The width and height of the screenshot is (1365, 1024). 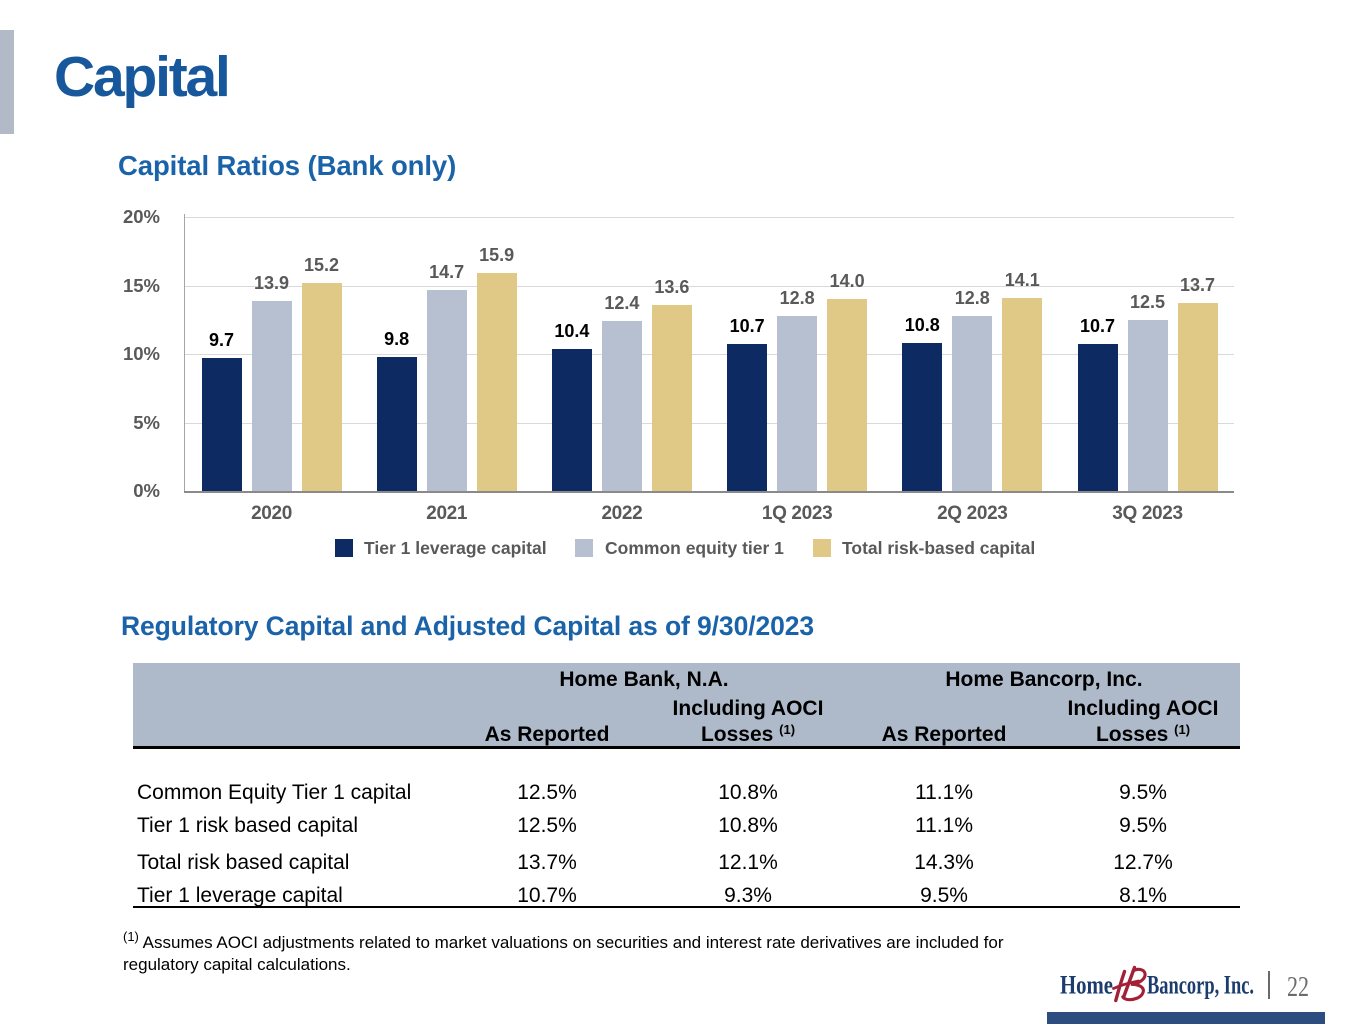 What do you see at coordinates (1200, 985) in the screenshot?
I see `svg-text: Bancorp, Inc.` at bounding box center [1200, 985].